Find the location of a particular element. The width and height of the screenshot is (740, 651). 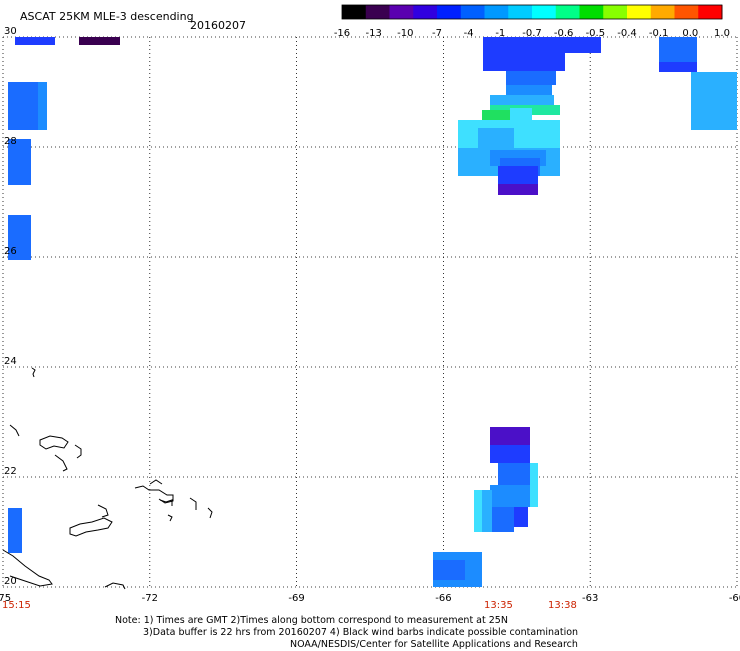

colorbar-label: -1 is located at coordinates (500, 33).